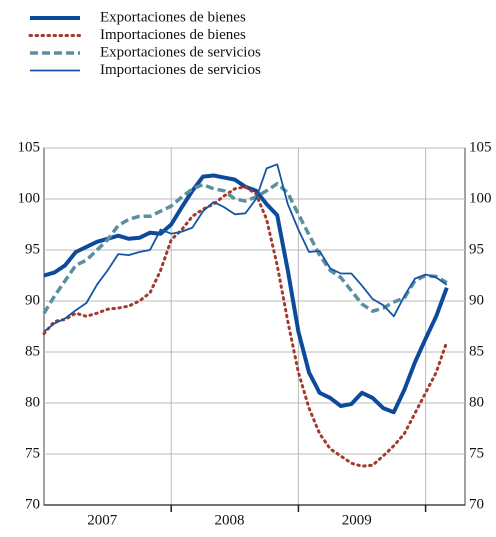 Image resolution: width=496 pixels, height=537 pixels. What do you see at coordinates (32, 402) in the screenshot?
I see `y-tick-label: 80` at bounding box center [32, 402].